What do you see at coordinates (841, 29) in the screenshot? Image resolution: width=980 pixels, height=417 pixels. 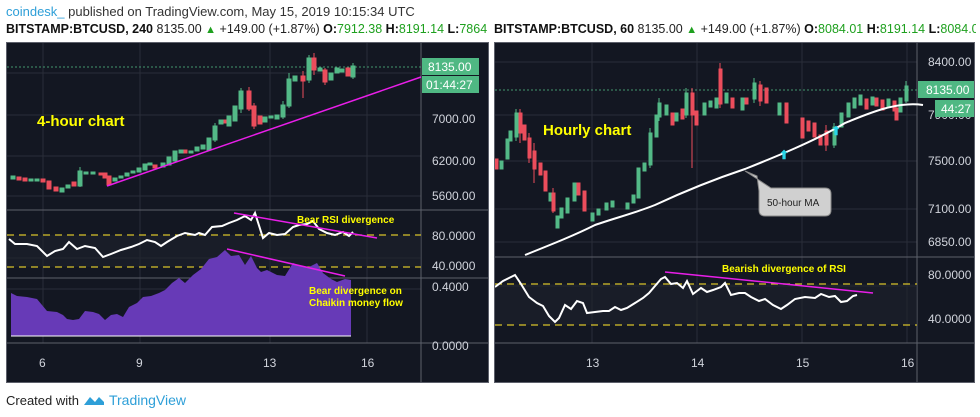 I see `right-open: 8084.01` at bounding box center [841, 29].